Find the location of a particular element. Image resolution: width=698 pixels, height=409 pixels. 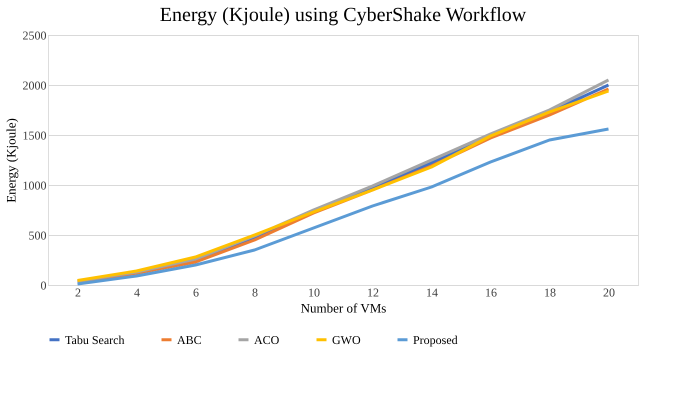

y-tick-label: 500 is located at coordinates (37, 235).